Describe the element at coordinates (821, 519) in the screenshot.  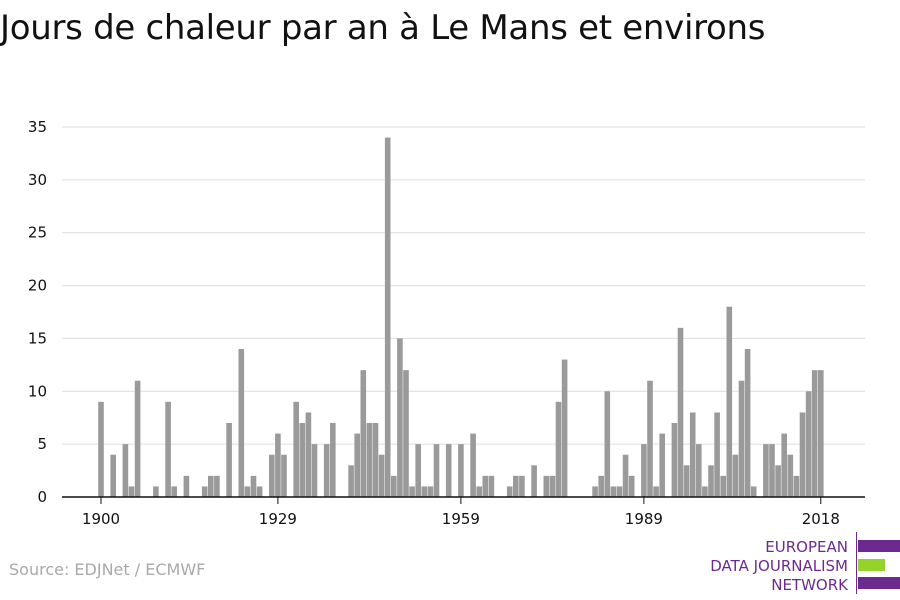
I see `x-tick-label: 2018` at that location.